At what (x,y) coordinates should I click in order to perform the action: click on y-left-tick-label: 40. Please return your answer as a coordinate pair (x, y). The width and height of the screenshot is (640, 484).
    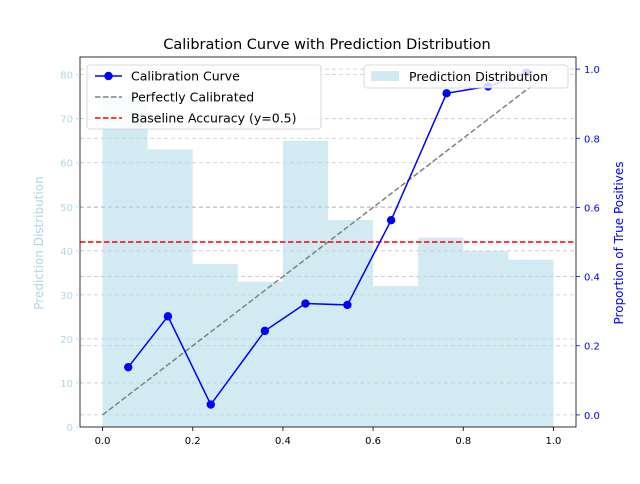
    Looking at the image, I should click on (66, 252).